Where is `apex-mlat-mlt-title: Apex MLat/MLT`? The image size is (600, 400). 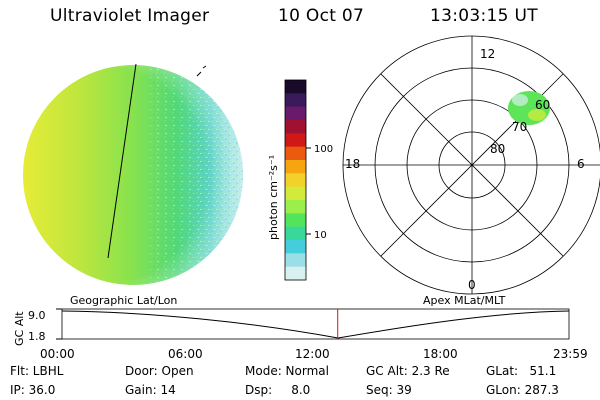
apex-mlat-mlt-title: Apex MLat/MLT is located at coordinates (464, 300).